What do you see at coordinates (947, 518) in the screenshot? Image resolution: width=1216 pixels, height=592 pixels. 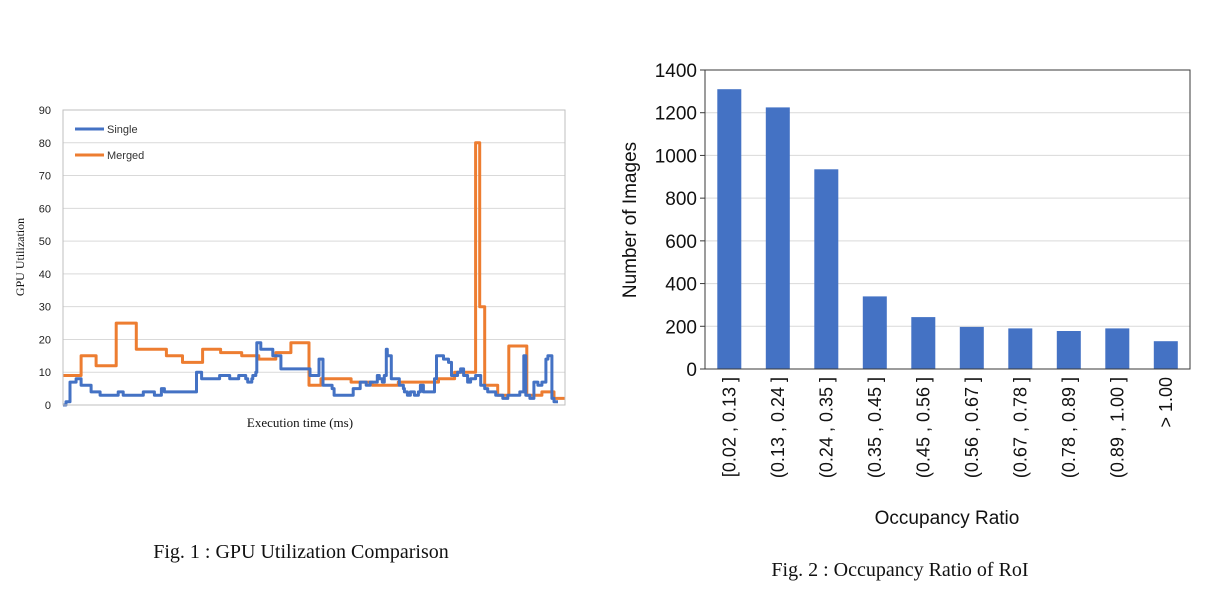 I see `chart2-x-axis-label: Occupancy Ratio` at bounding box center [947, 518].